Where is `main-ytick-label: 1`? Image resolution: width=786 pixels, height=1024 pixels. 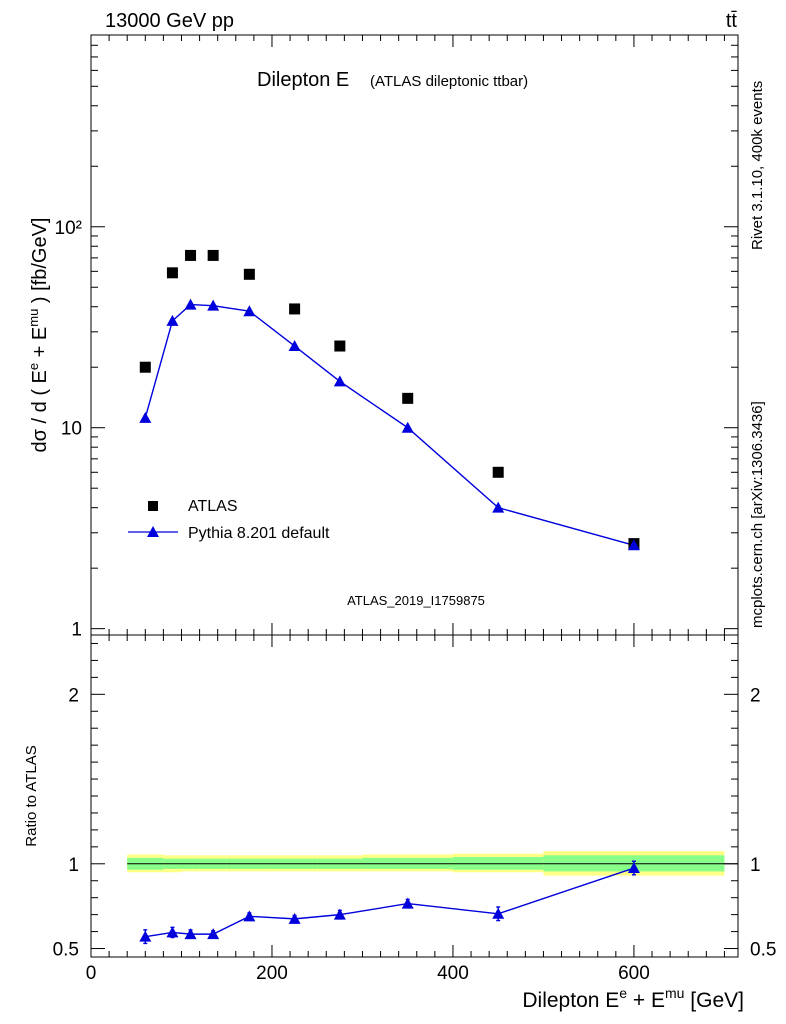
main-ytick-label: 1 is located at coordinates (76, 630).